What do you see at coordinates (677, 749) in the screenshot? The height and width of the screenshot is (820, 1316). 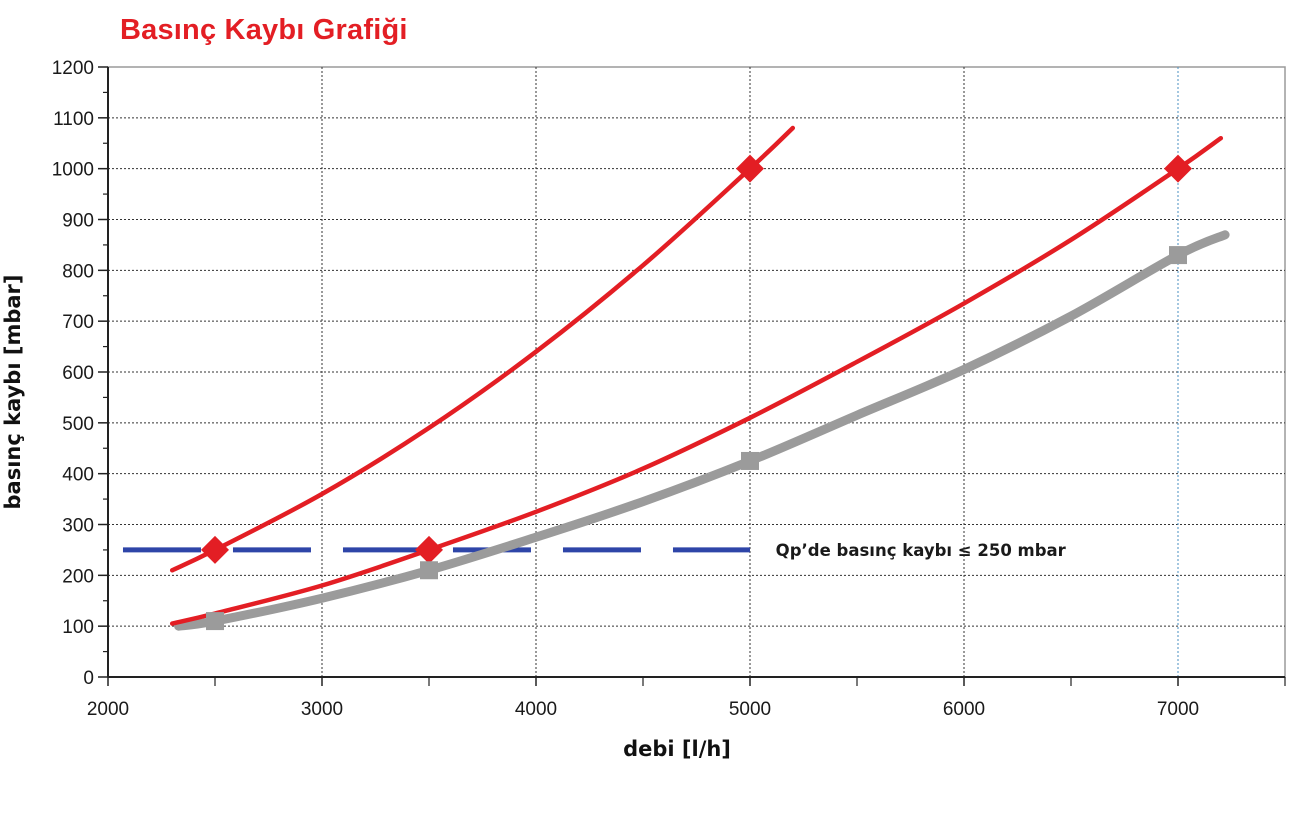 I see `x-axis-title: debi [l/h]` at bounding box center [677, 749].